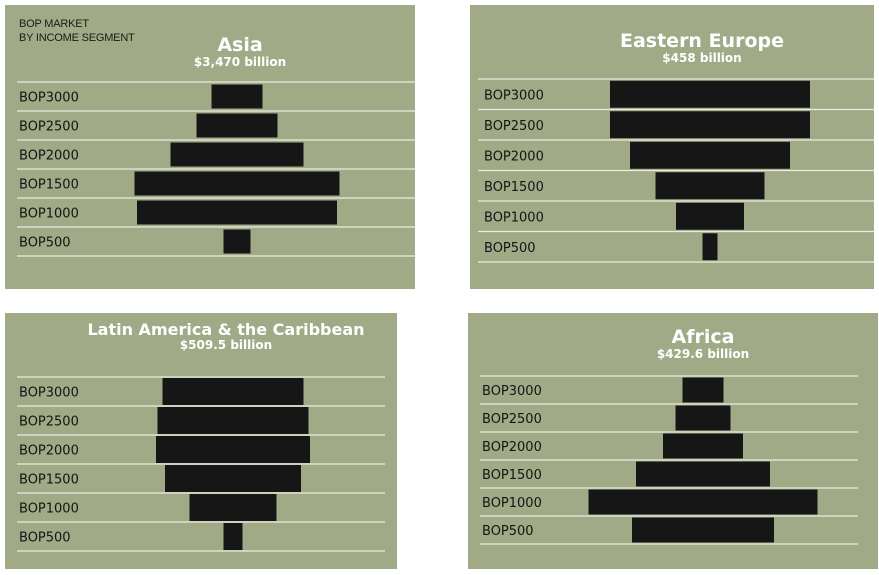 This screenshot has width=879, height=575. Describe the element at coordinates (226, 329) in the screenshot. I see `chart-title: Latin America & the Caribbean` at that location.